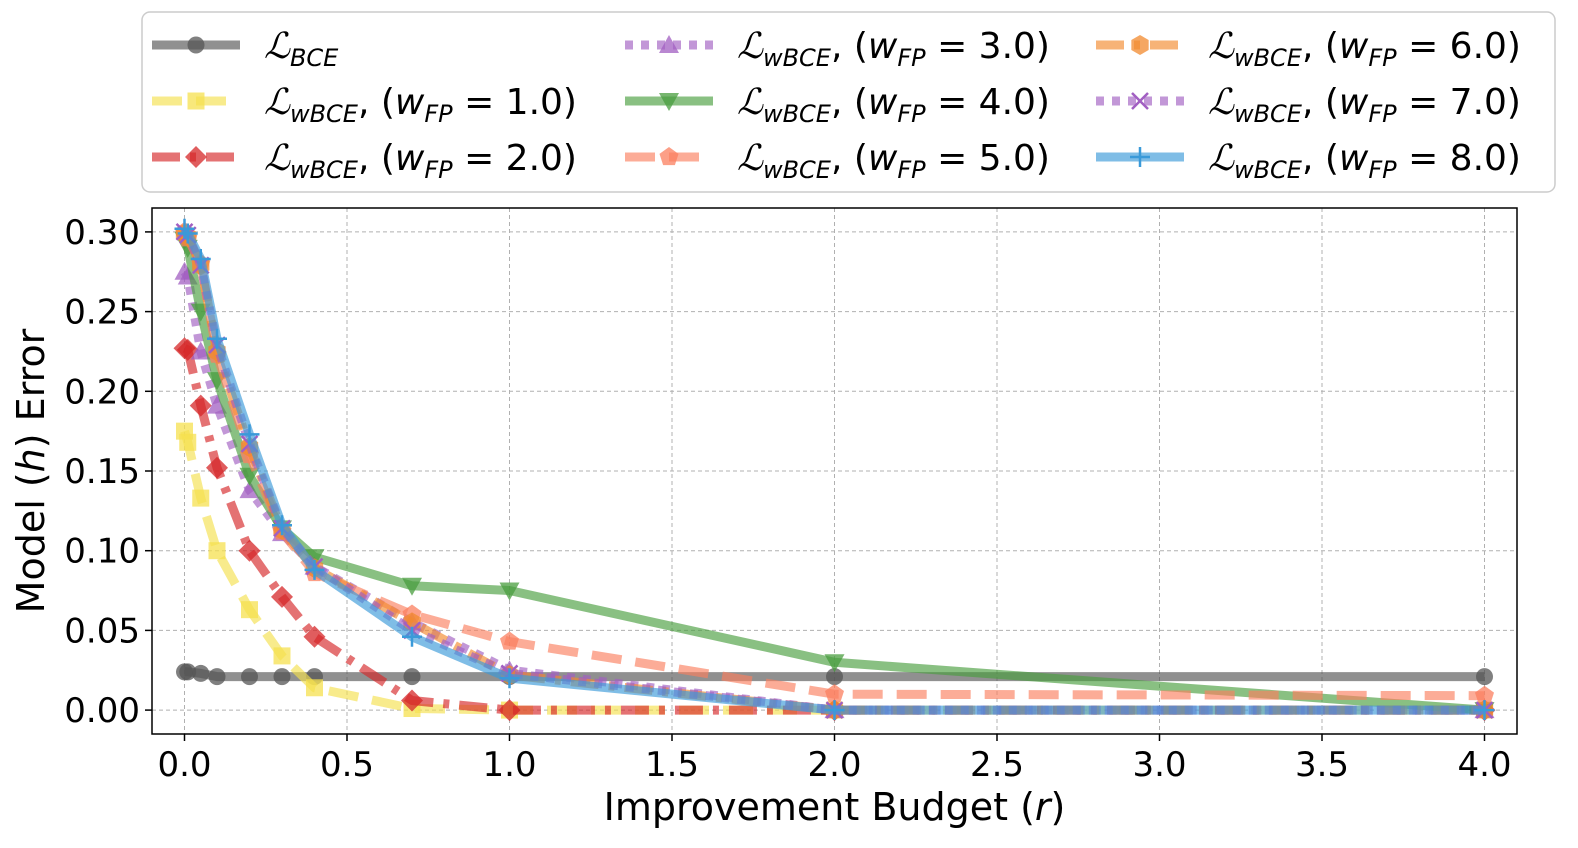 The image size is (1578, 848). What do you see at coordinates (31, 388) in the screenshot?
I see `y-axis-label-post: ) Error` at bounding box center [31, 388].